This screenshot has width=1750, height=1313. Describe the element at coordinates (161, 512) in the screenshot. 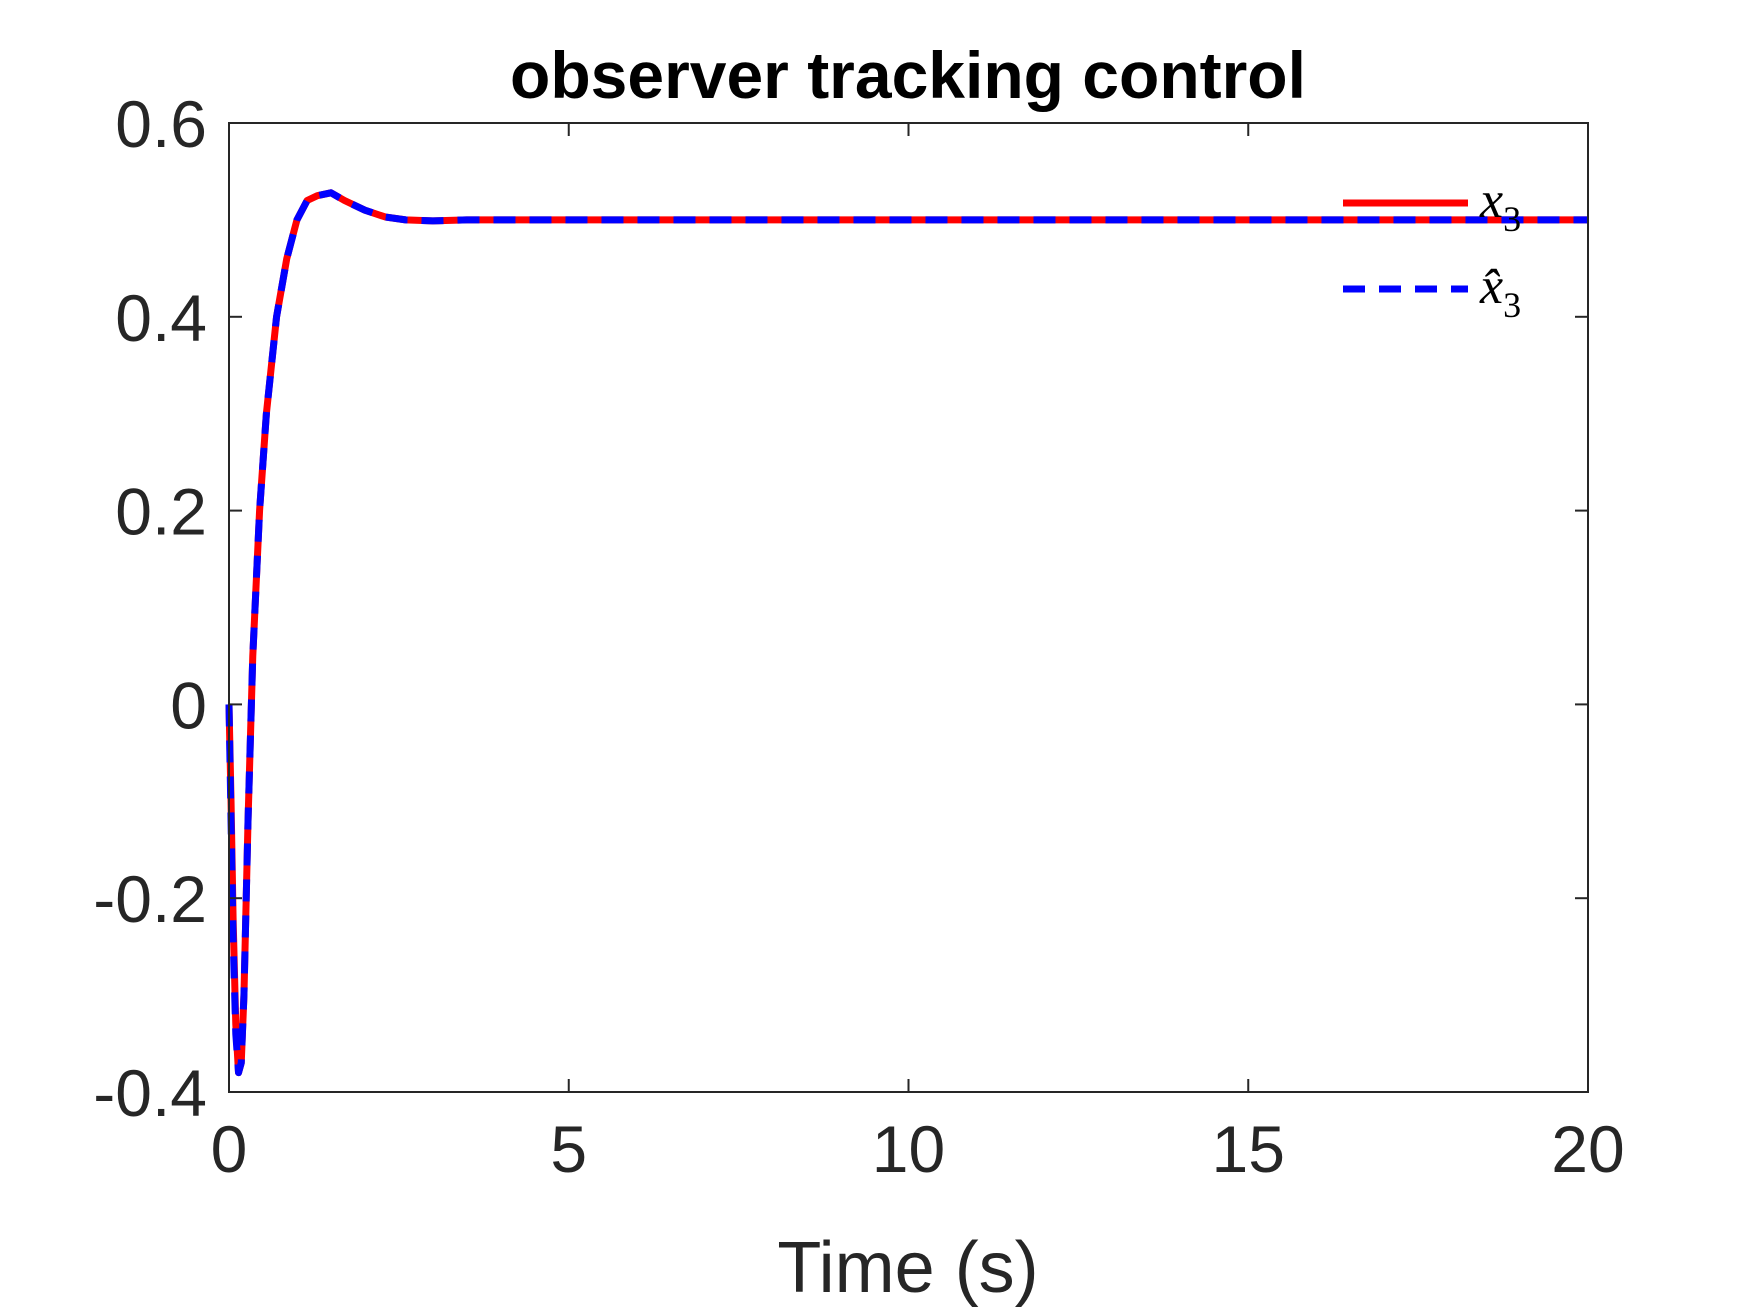

I see `y-tick-label: 0.2` at that location.